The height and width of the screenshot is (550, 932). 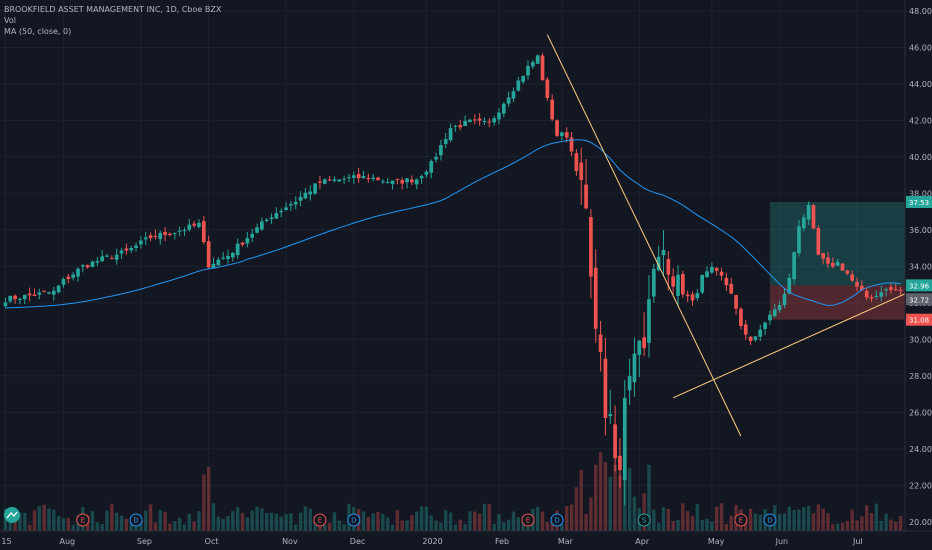 I want to click on y-tick-label: 36.00, so click(x=920, y=230).